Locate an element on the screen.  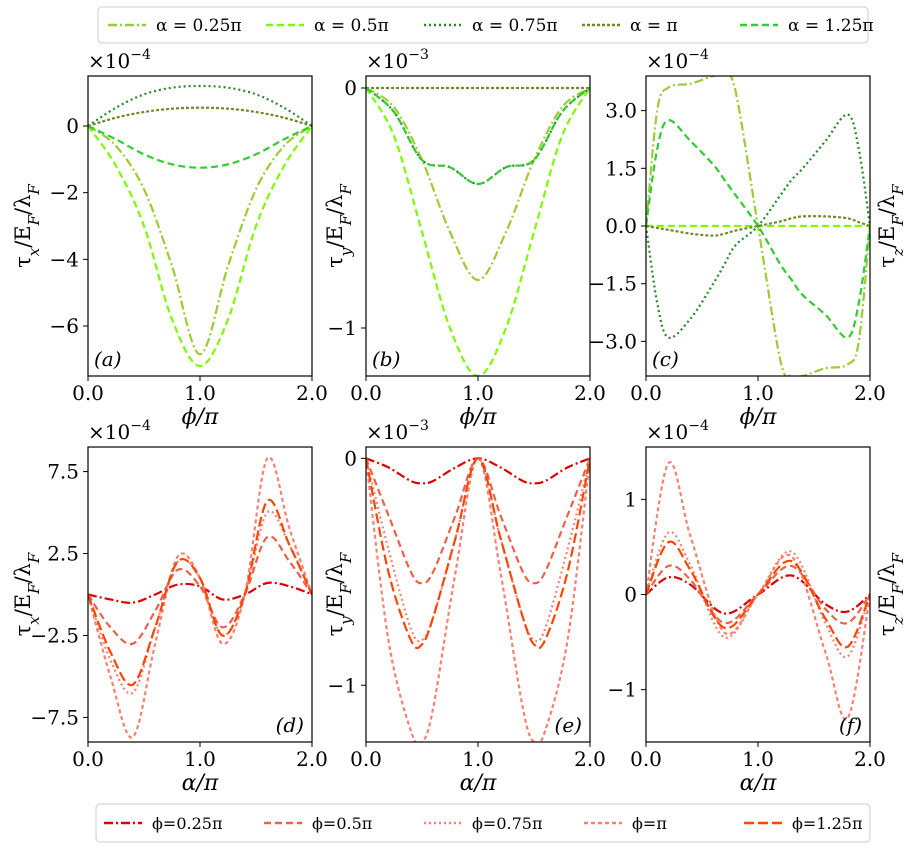
y-tick-label: −2.5 is located at coordinates (54, 635).